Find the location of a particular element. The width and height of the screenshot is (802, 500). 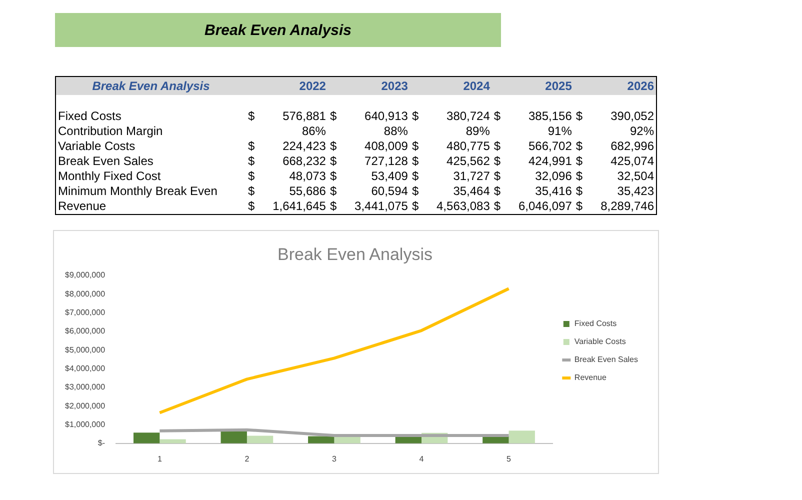

data-label: $ 727,128 is located at coordinates (368, 161).